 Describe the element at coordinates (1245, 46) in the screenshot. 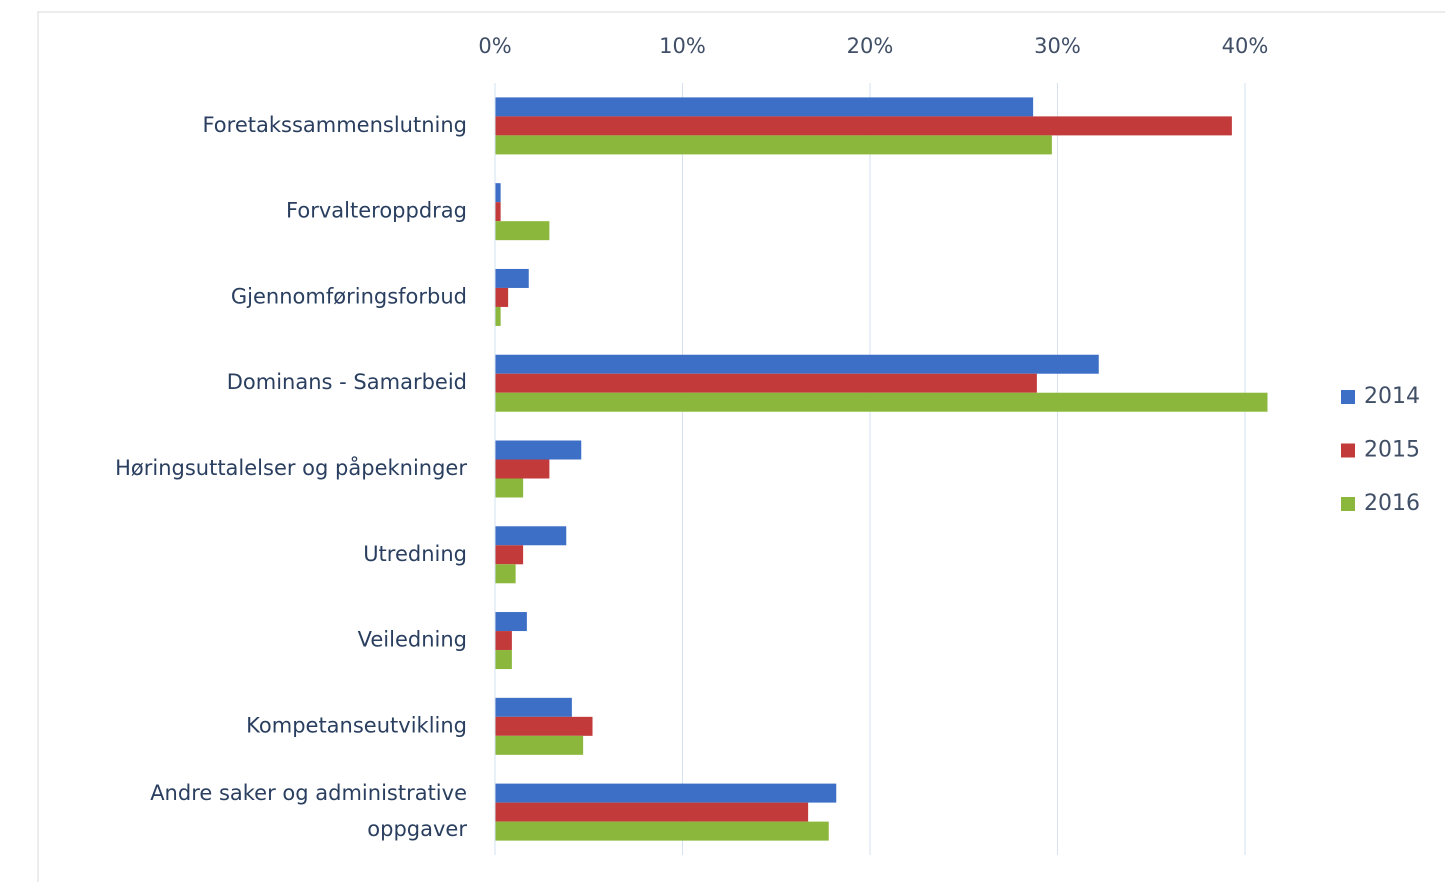

I see `x-tick-label: 40%` at that location.